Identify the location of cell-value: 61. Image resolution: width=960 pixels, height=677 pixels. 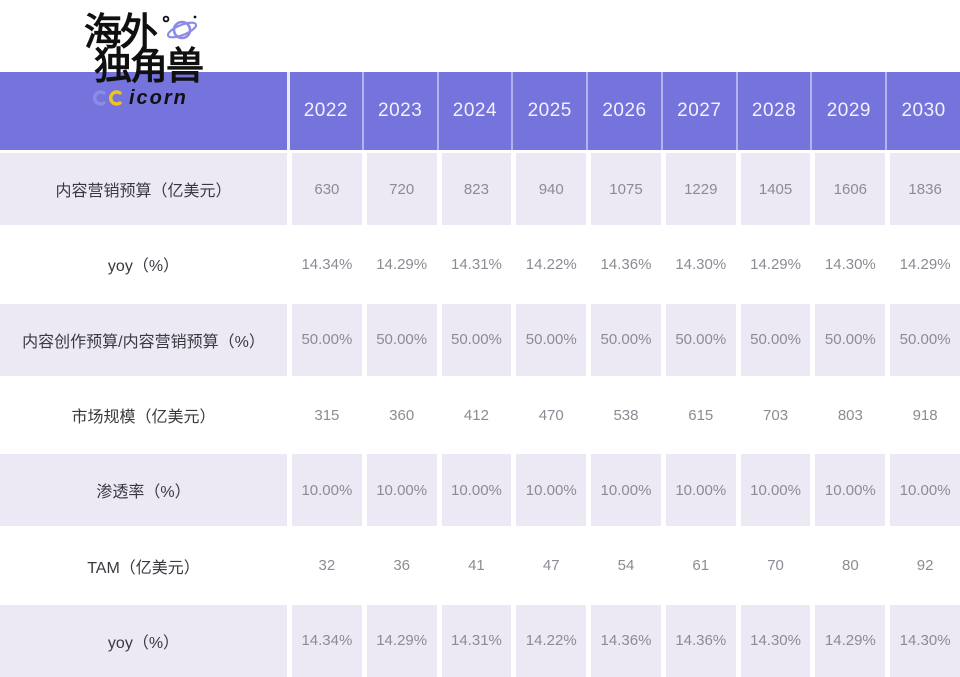
(698, 565).